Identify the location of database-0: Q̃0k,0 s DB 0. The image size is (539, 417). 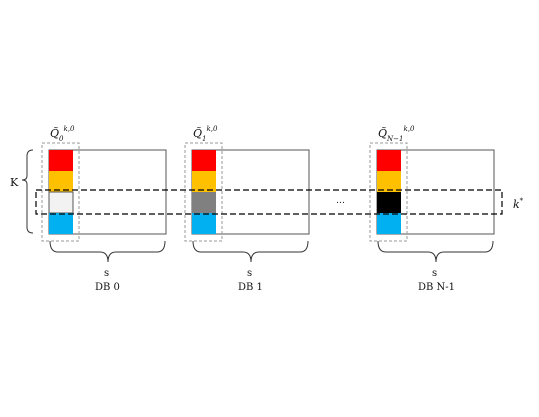
(104, 209).